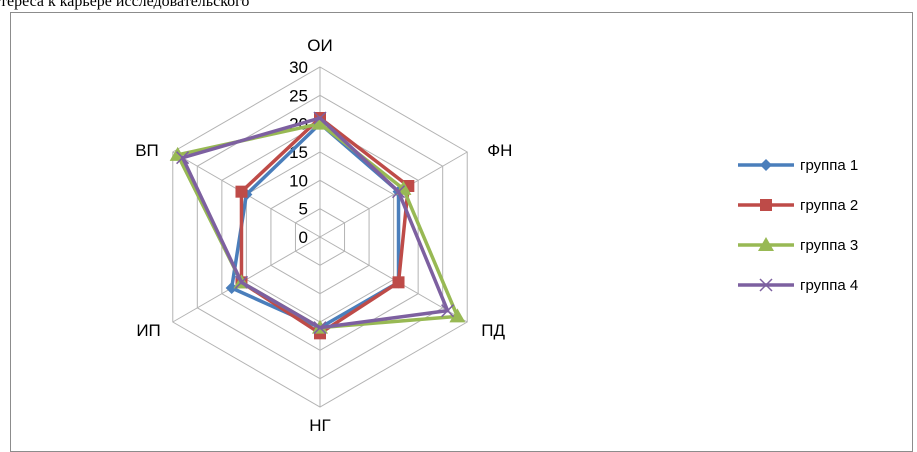 The height and width of the screenshot is (452, 917). Describe the element at coordinates (125, 5) in the screenshot. I see `cut-off-title: тереса к карьере исследовательского` at that location.